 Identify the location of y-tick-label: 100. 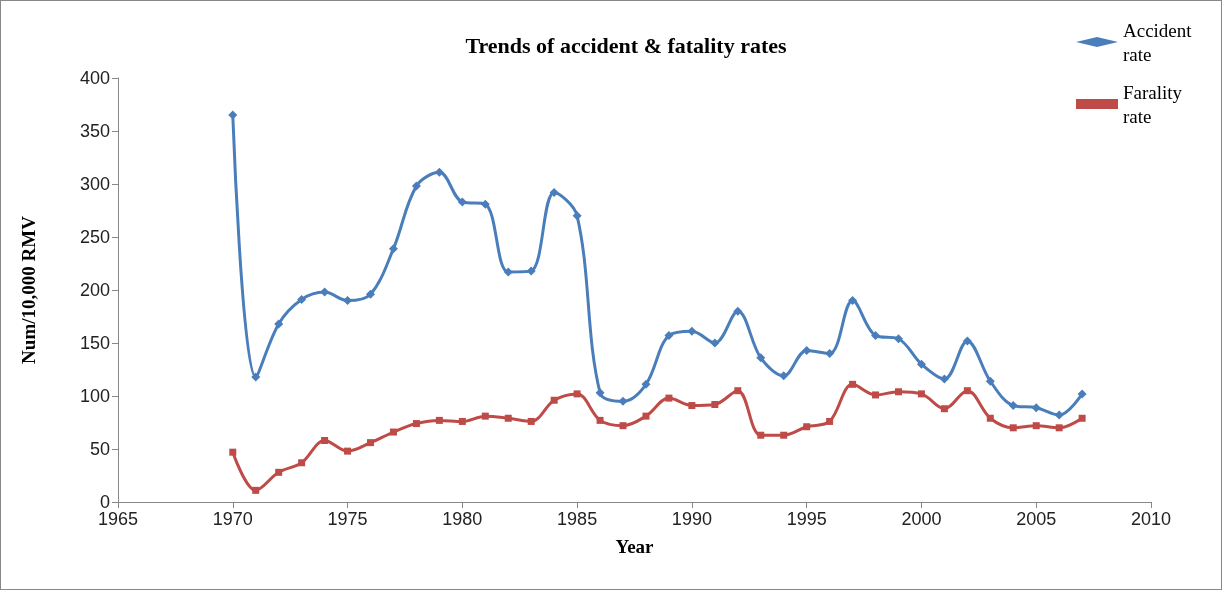
(94, 396).